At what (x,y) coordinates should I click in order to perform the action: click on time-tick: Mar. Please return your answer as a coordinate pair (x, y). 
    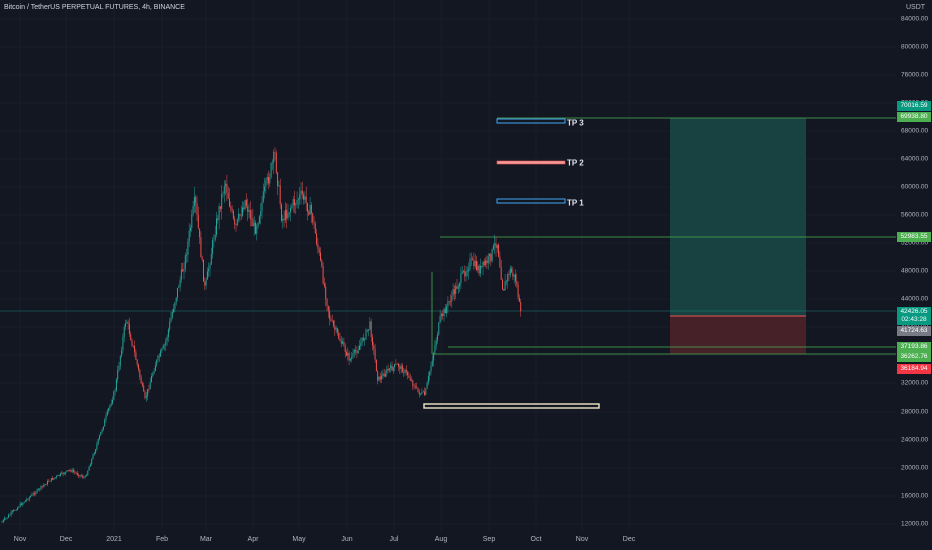
    Looking at the image, I should click on (206, 539).